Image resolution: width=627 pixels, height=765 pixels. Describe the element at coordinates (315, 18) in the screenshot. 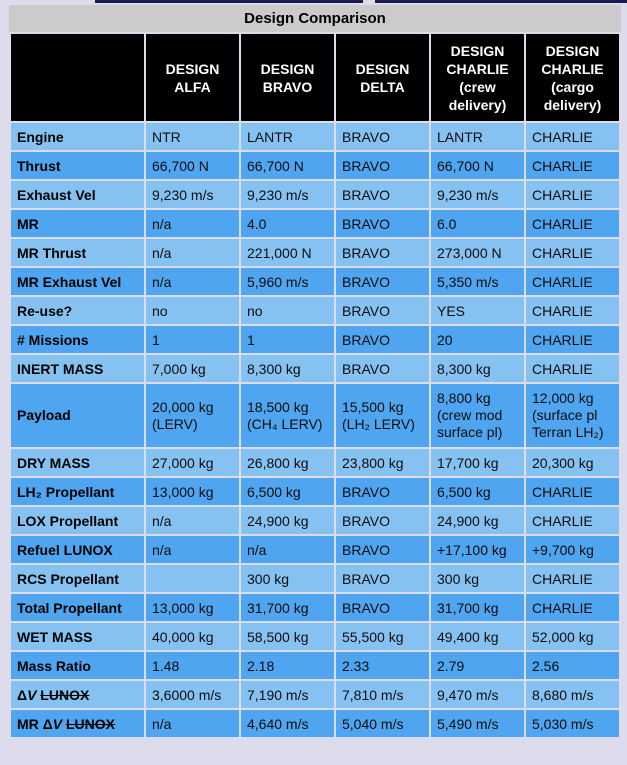

I see `page-title: Design Comparison` at that location.